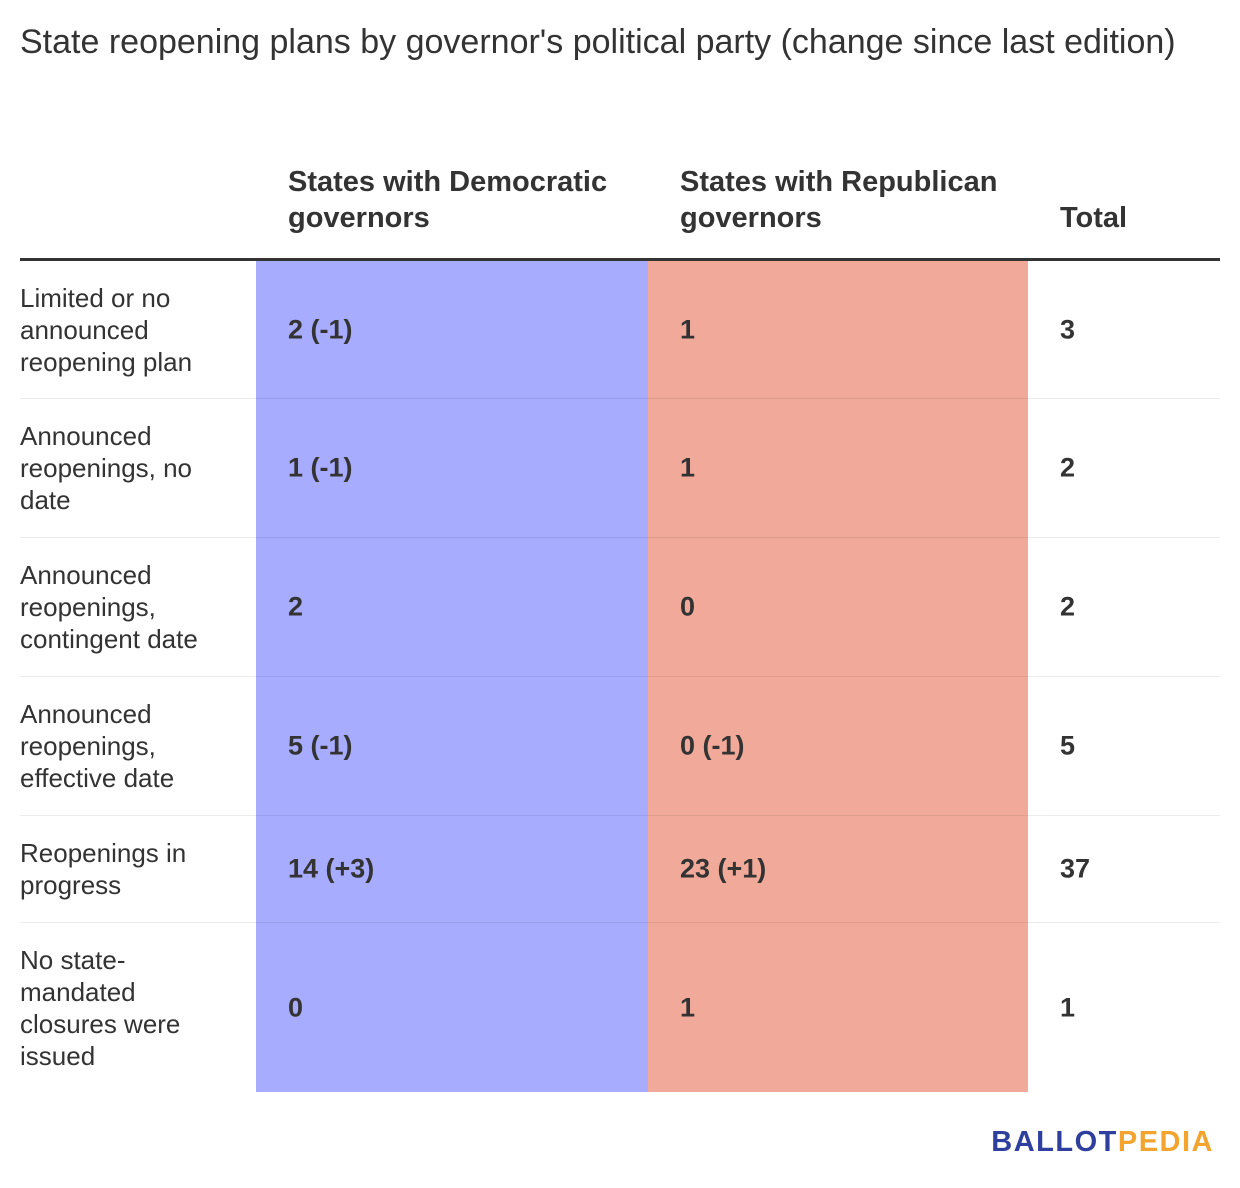 The width and height of the screenshot is (1240, 1188). Describe the element at coordinates (723, 868) in the screenshot. I see `cell-republican: 23 (+1)` at that location.